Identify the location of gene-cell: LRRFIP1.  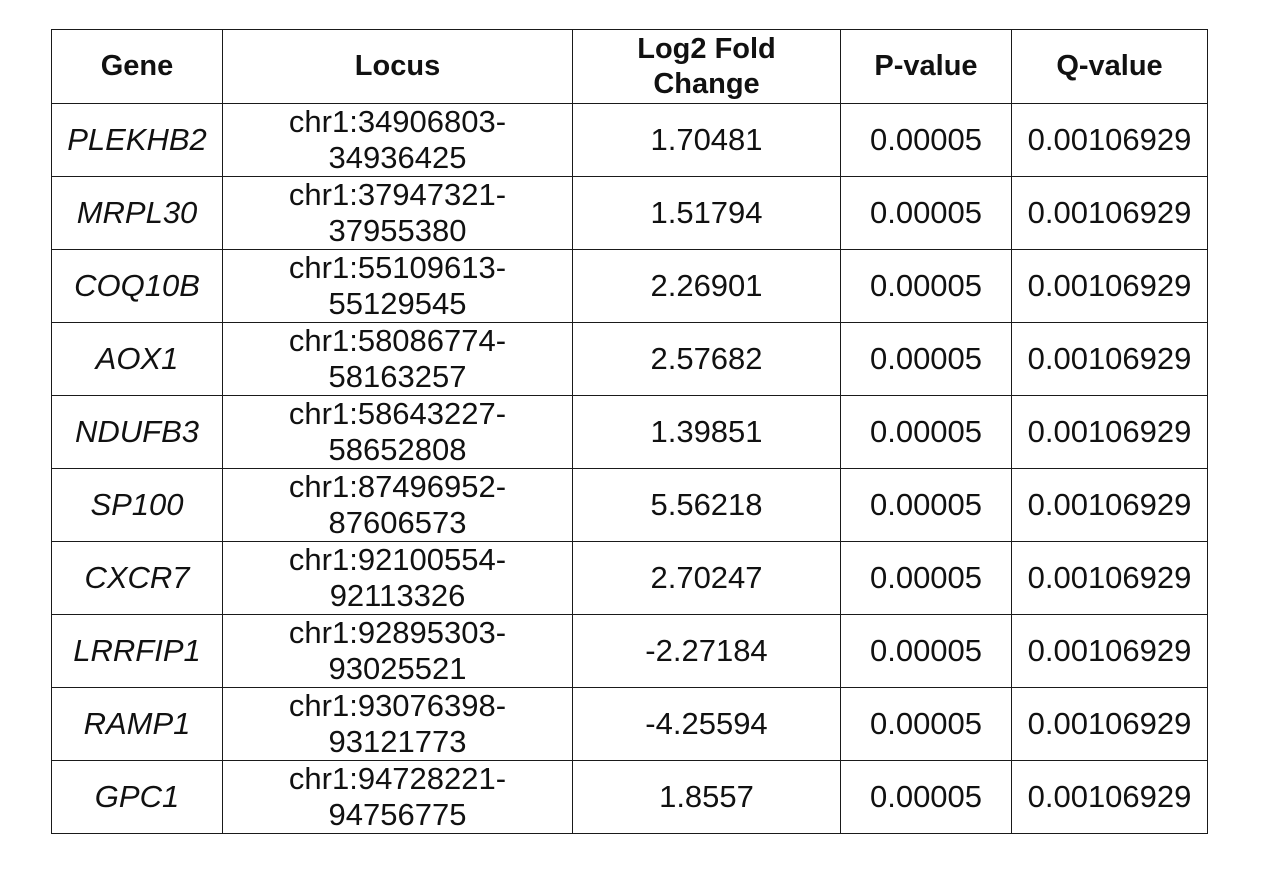
(137, 651).